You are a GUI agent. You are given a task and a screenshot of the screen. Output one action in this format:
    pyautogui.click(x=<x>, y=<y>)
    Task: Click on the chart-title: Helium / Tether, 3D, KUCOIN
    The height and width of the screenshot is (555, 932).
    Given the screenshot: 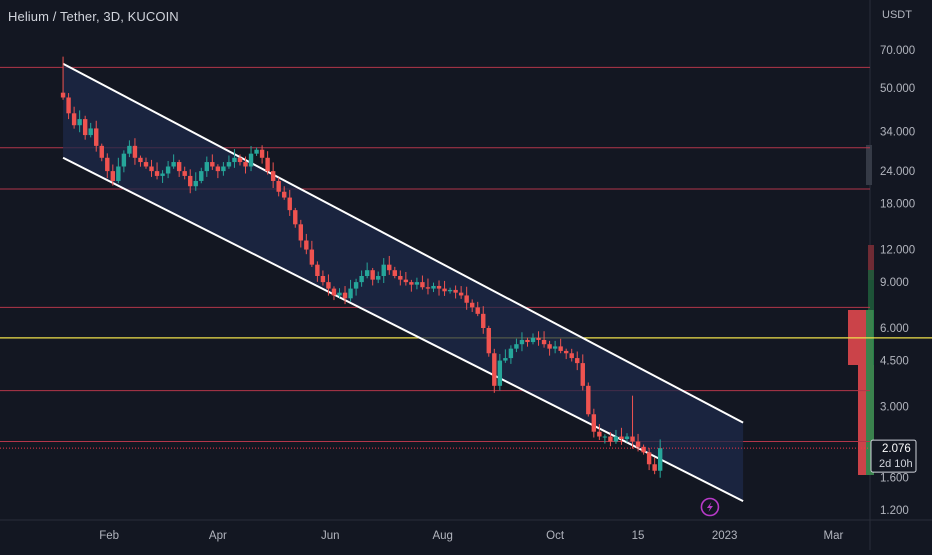 What is the action you would take?
    pyautogui.click(x=93, y=16)
    